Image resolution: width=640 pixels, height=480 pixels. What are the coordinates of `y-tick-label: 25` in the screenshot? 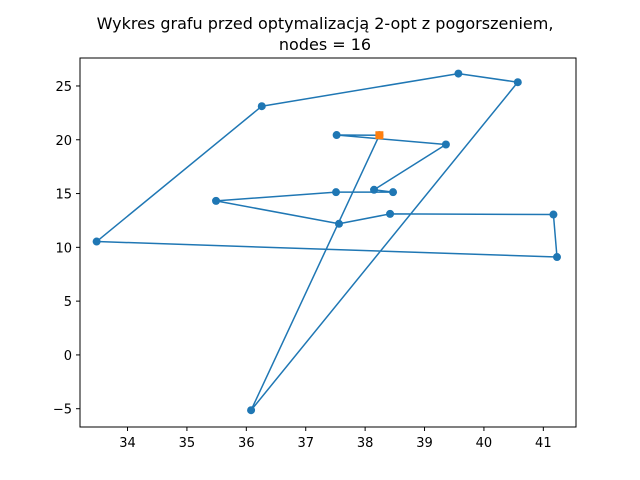 It's located at (63, 87).